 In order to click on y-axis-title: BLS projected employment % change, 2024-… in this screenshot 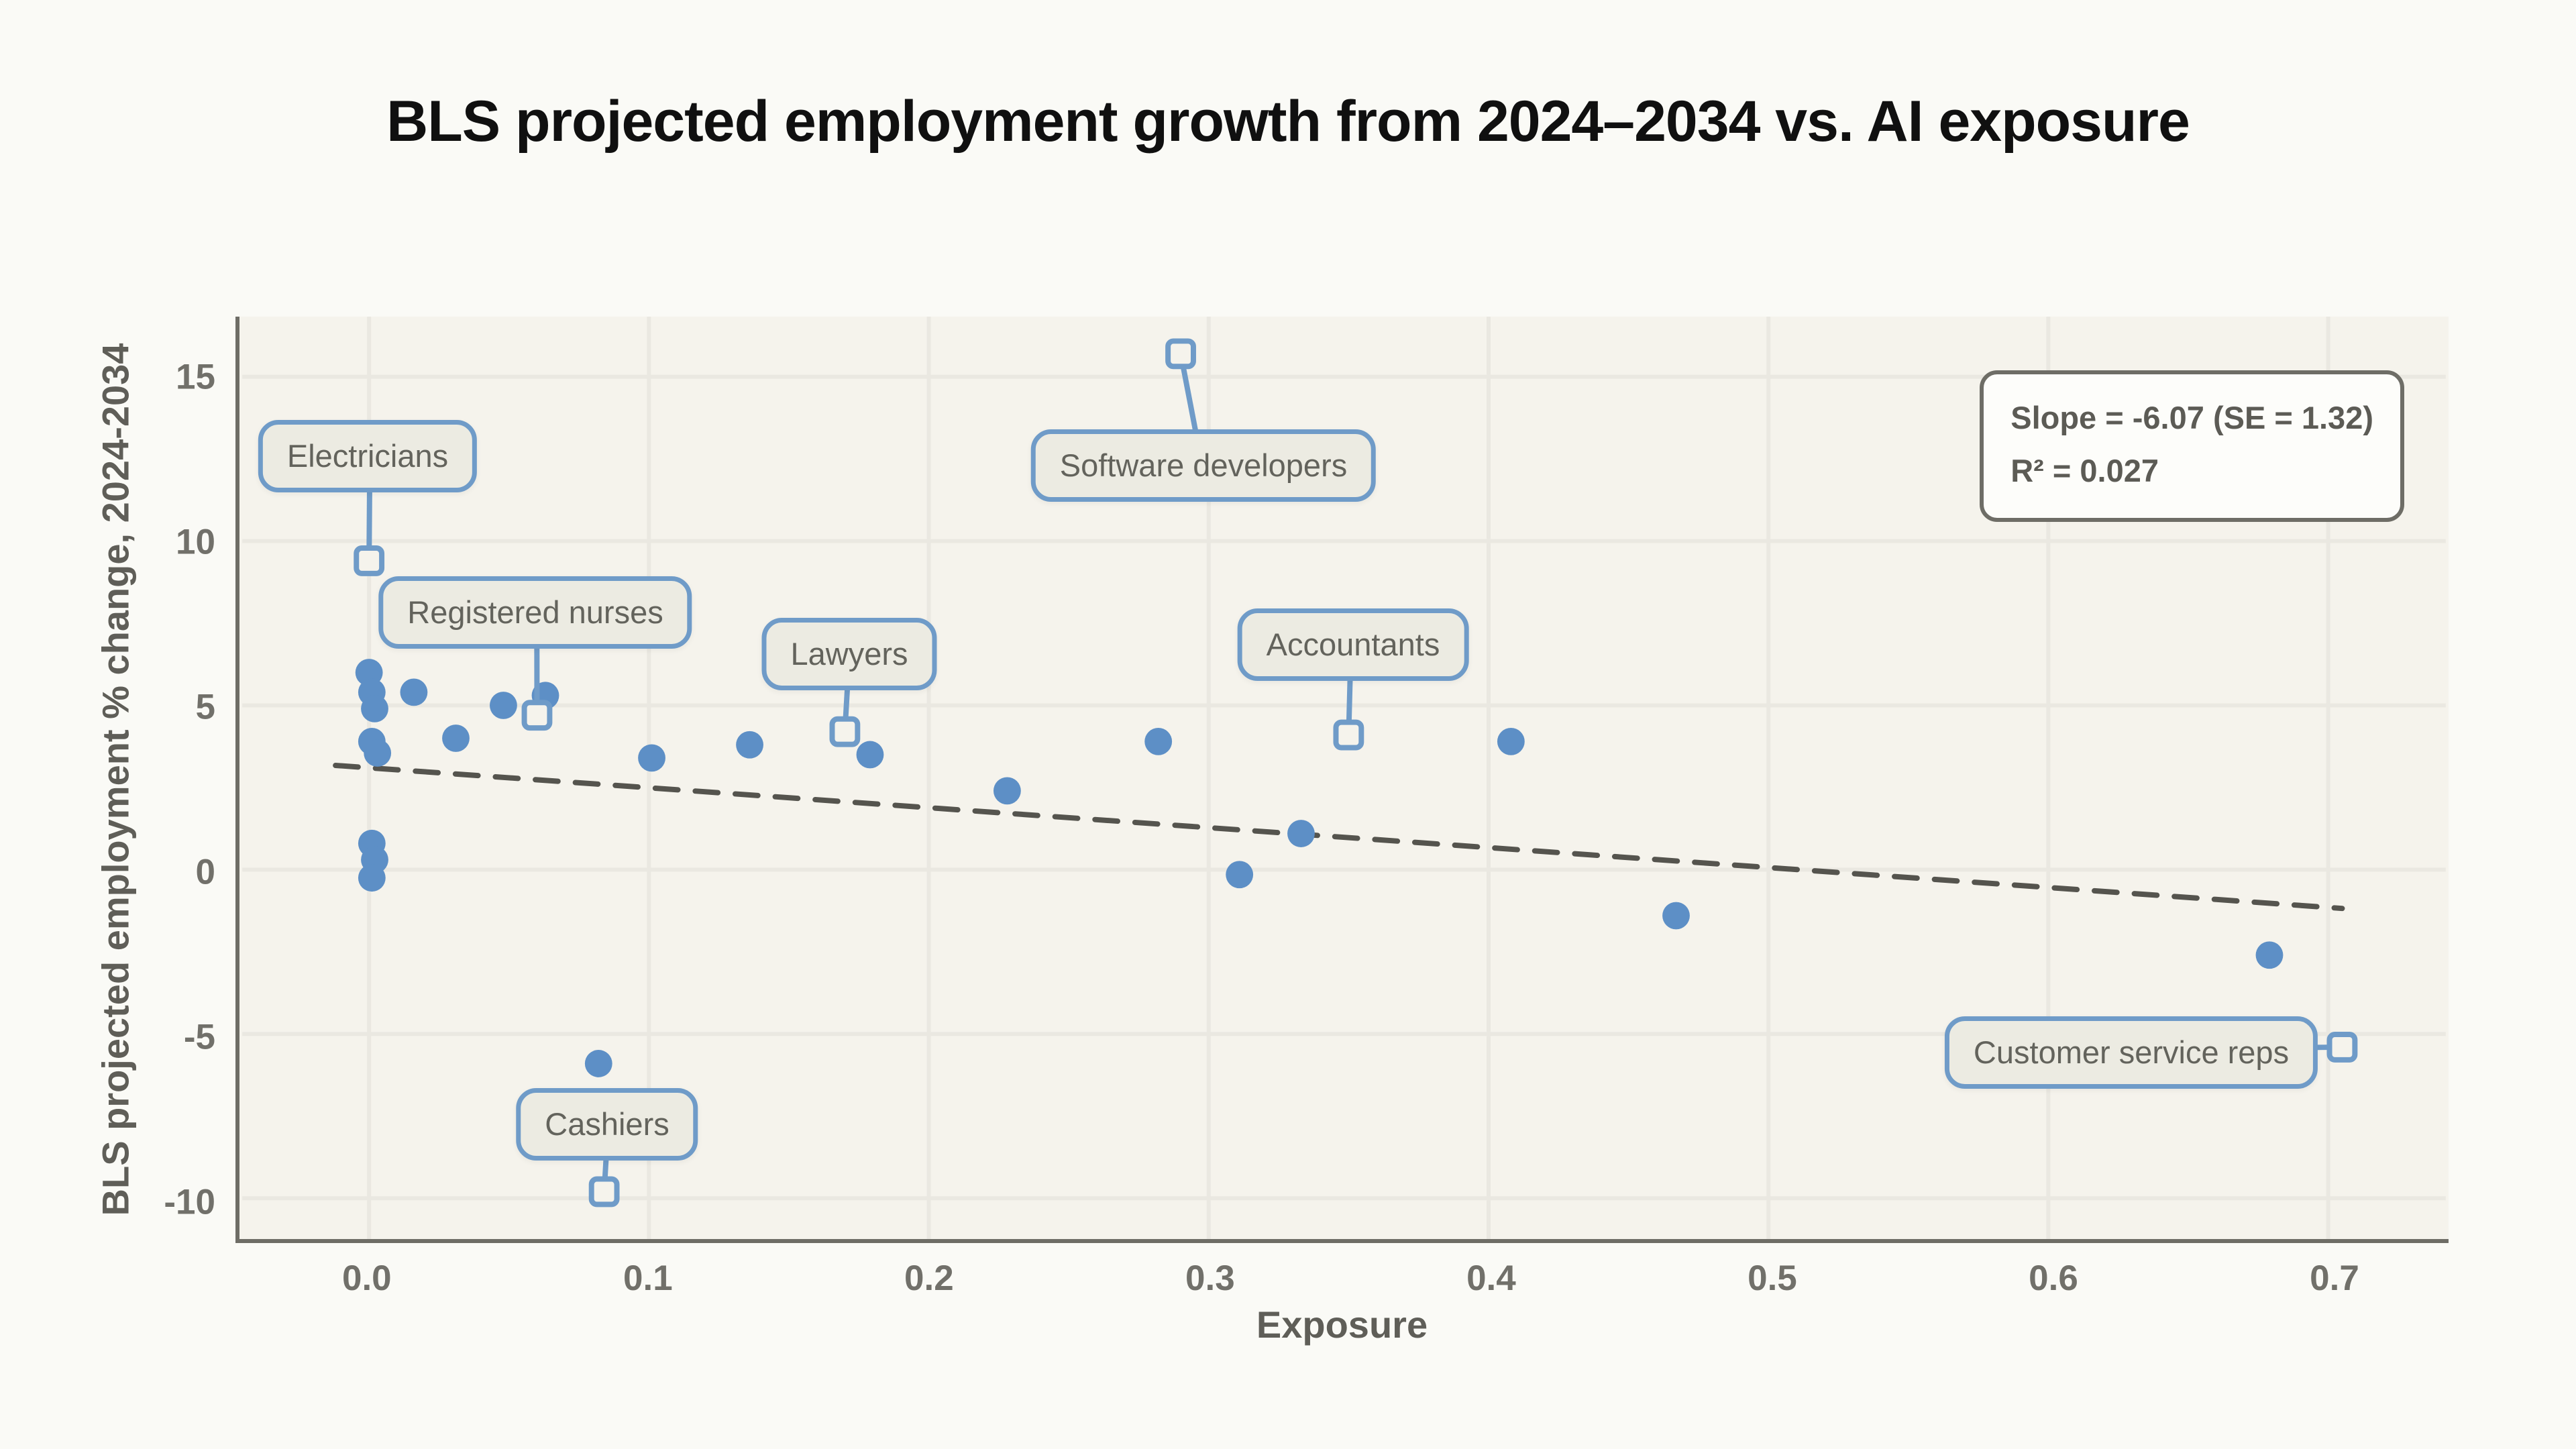, I will do `click(115, 779)`.